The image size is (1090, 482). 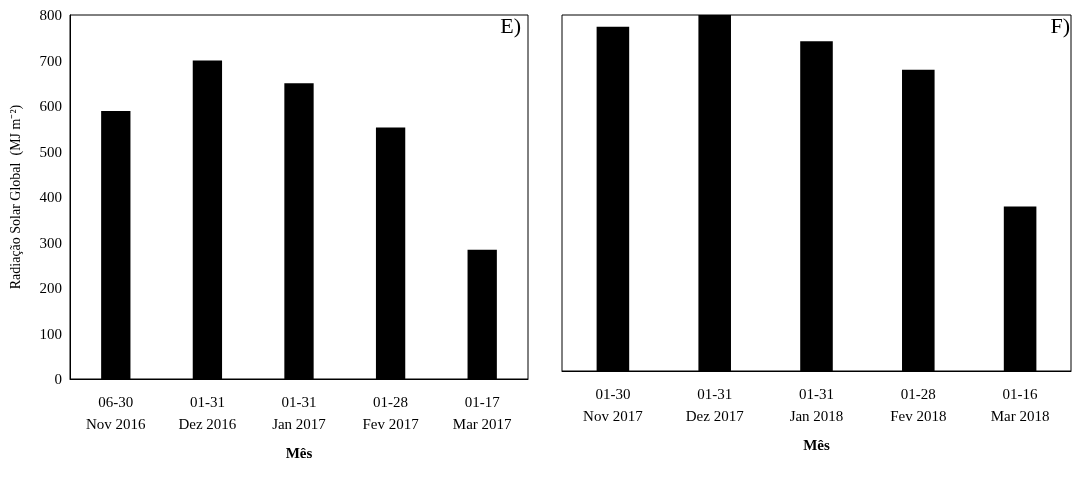 What do you see at coordinates (50, 242) in the screenshot?
I see `y-tick-label: 300` at bounding box center [50, 242].